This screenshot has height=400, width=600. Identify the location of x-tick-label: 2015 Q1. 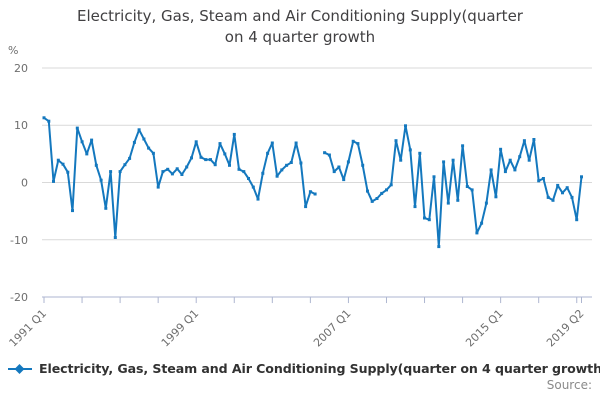
(484, 328).